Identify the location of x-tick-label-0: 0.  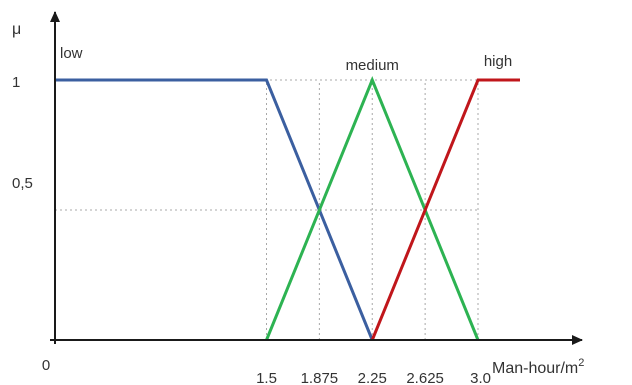
(46, 365).